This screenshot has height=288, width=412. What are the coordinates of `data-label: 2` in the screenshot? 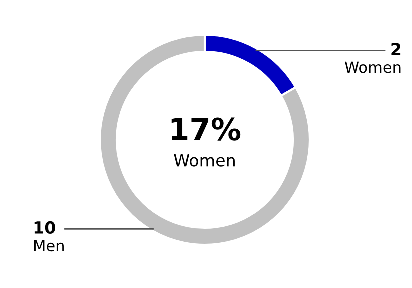 It's located at (396, 49).